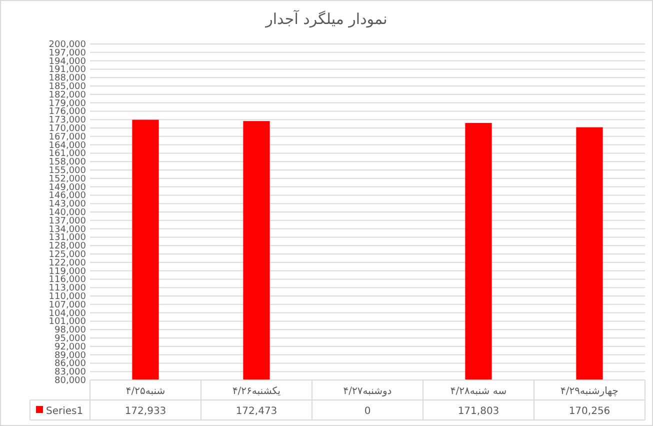 This screenshot has width=653, height=426. What do you see at coordinates (478, 391) in the screenshot?
I see `x-tick-label: سه شنبه۴/۲۸` at bounding box center [478, 391].